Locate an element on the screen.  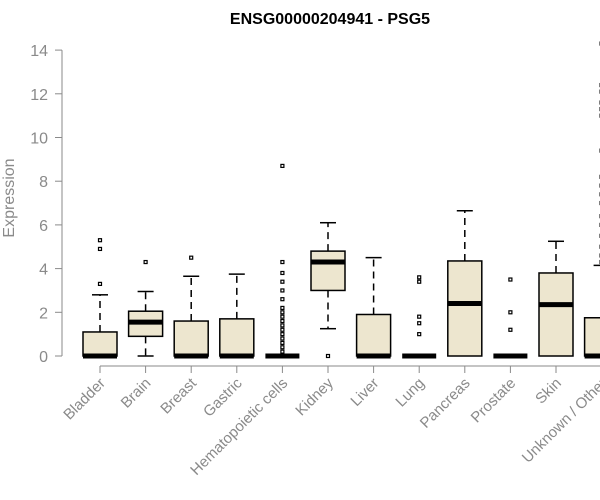
x-tick-label: Brain is located at coordinates (136, 393).